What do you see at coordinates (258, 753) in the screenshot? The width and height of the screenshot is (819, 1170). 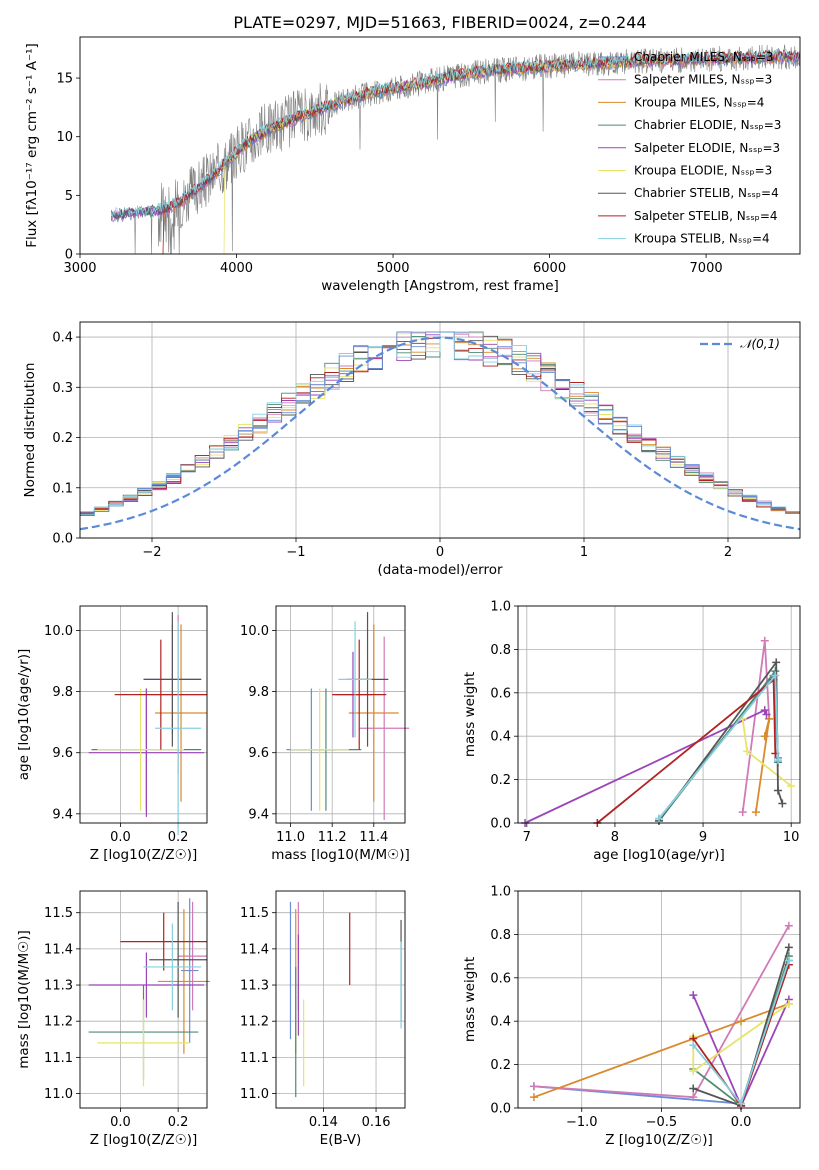 I see `y-tick-label: 9.6` at bounding box center [258, 753].